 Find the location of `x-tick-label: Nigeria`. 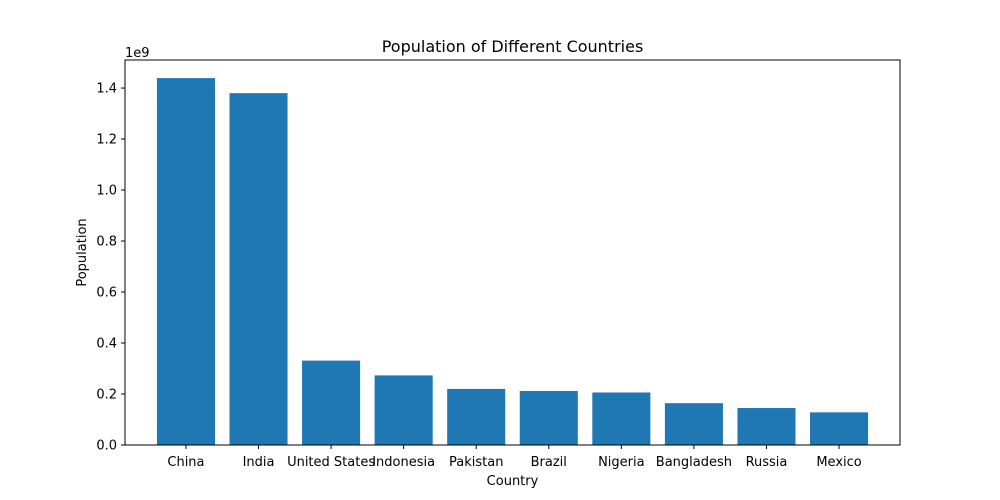

x-tick-label: Nigeria is located at coordinates (621, 462).